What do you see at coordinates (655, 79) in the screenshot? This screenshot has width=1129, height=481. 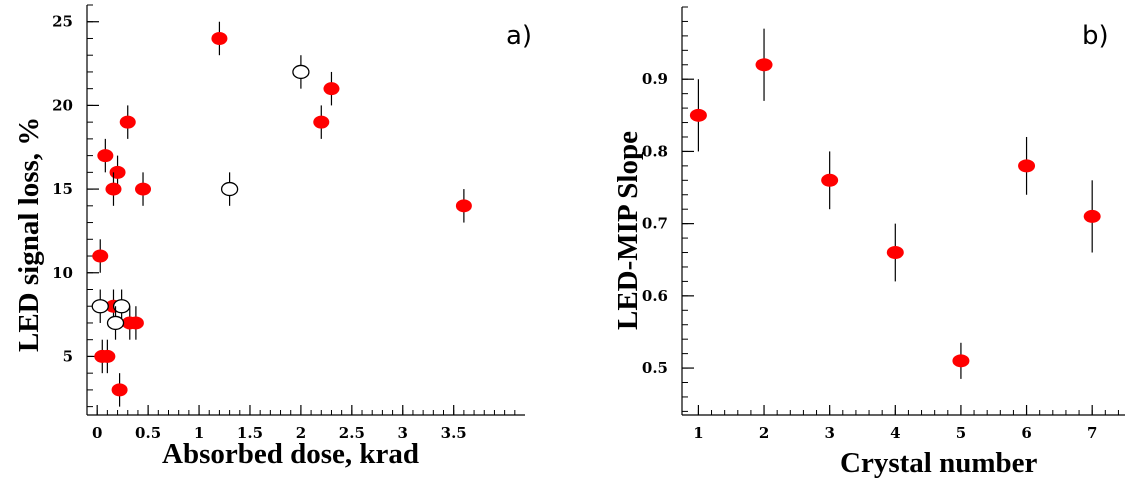 I see `panel-b-y-tick-label: 0.9` at bounding box center [655, 79].